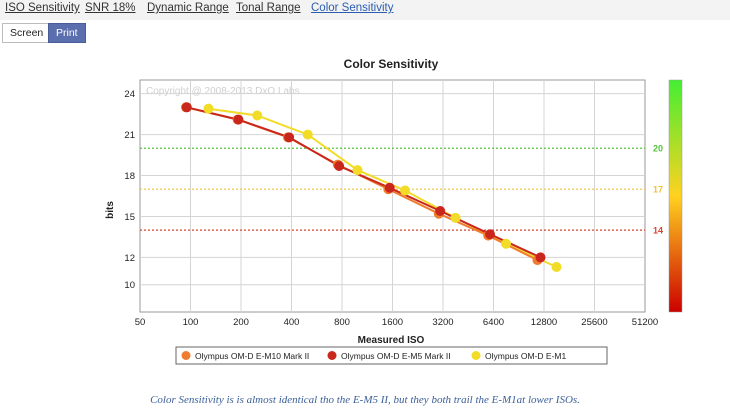 The image size is (730, 420). I want to click on legend-box, so click(391, 355).